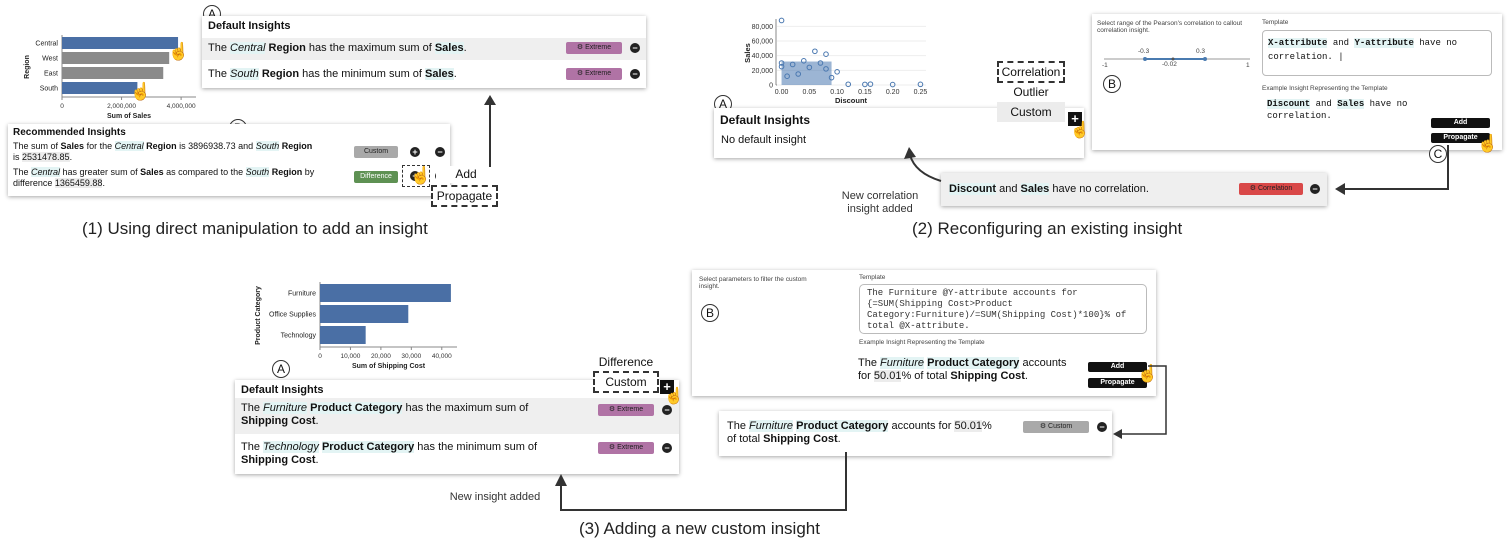 The height and width of the screenshot is (544, 1507). I want to click on p3-difference-menu-item: Difference, so click(626, 362).